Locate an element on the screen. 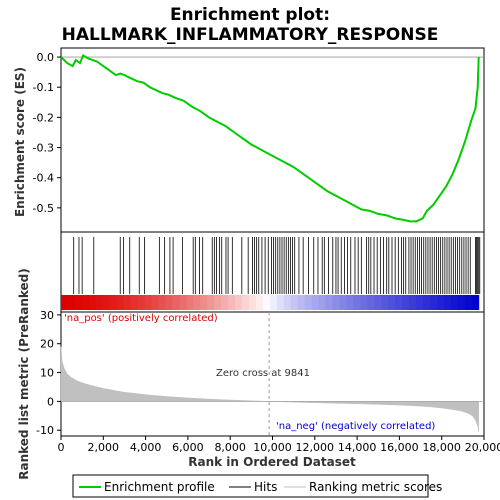 The height and width of the screenshot is (500, 500). chart-title-line2: HALLMARK_INFLAMMATORY_RESPONSE is located at coordinates (250, 35).